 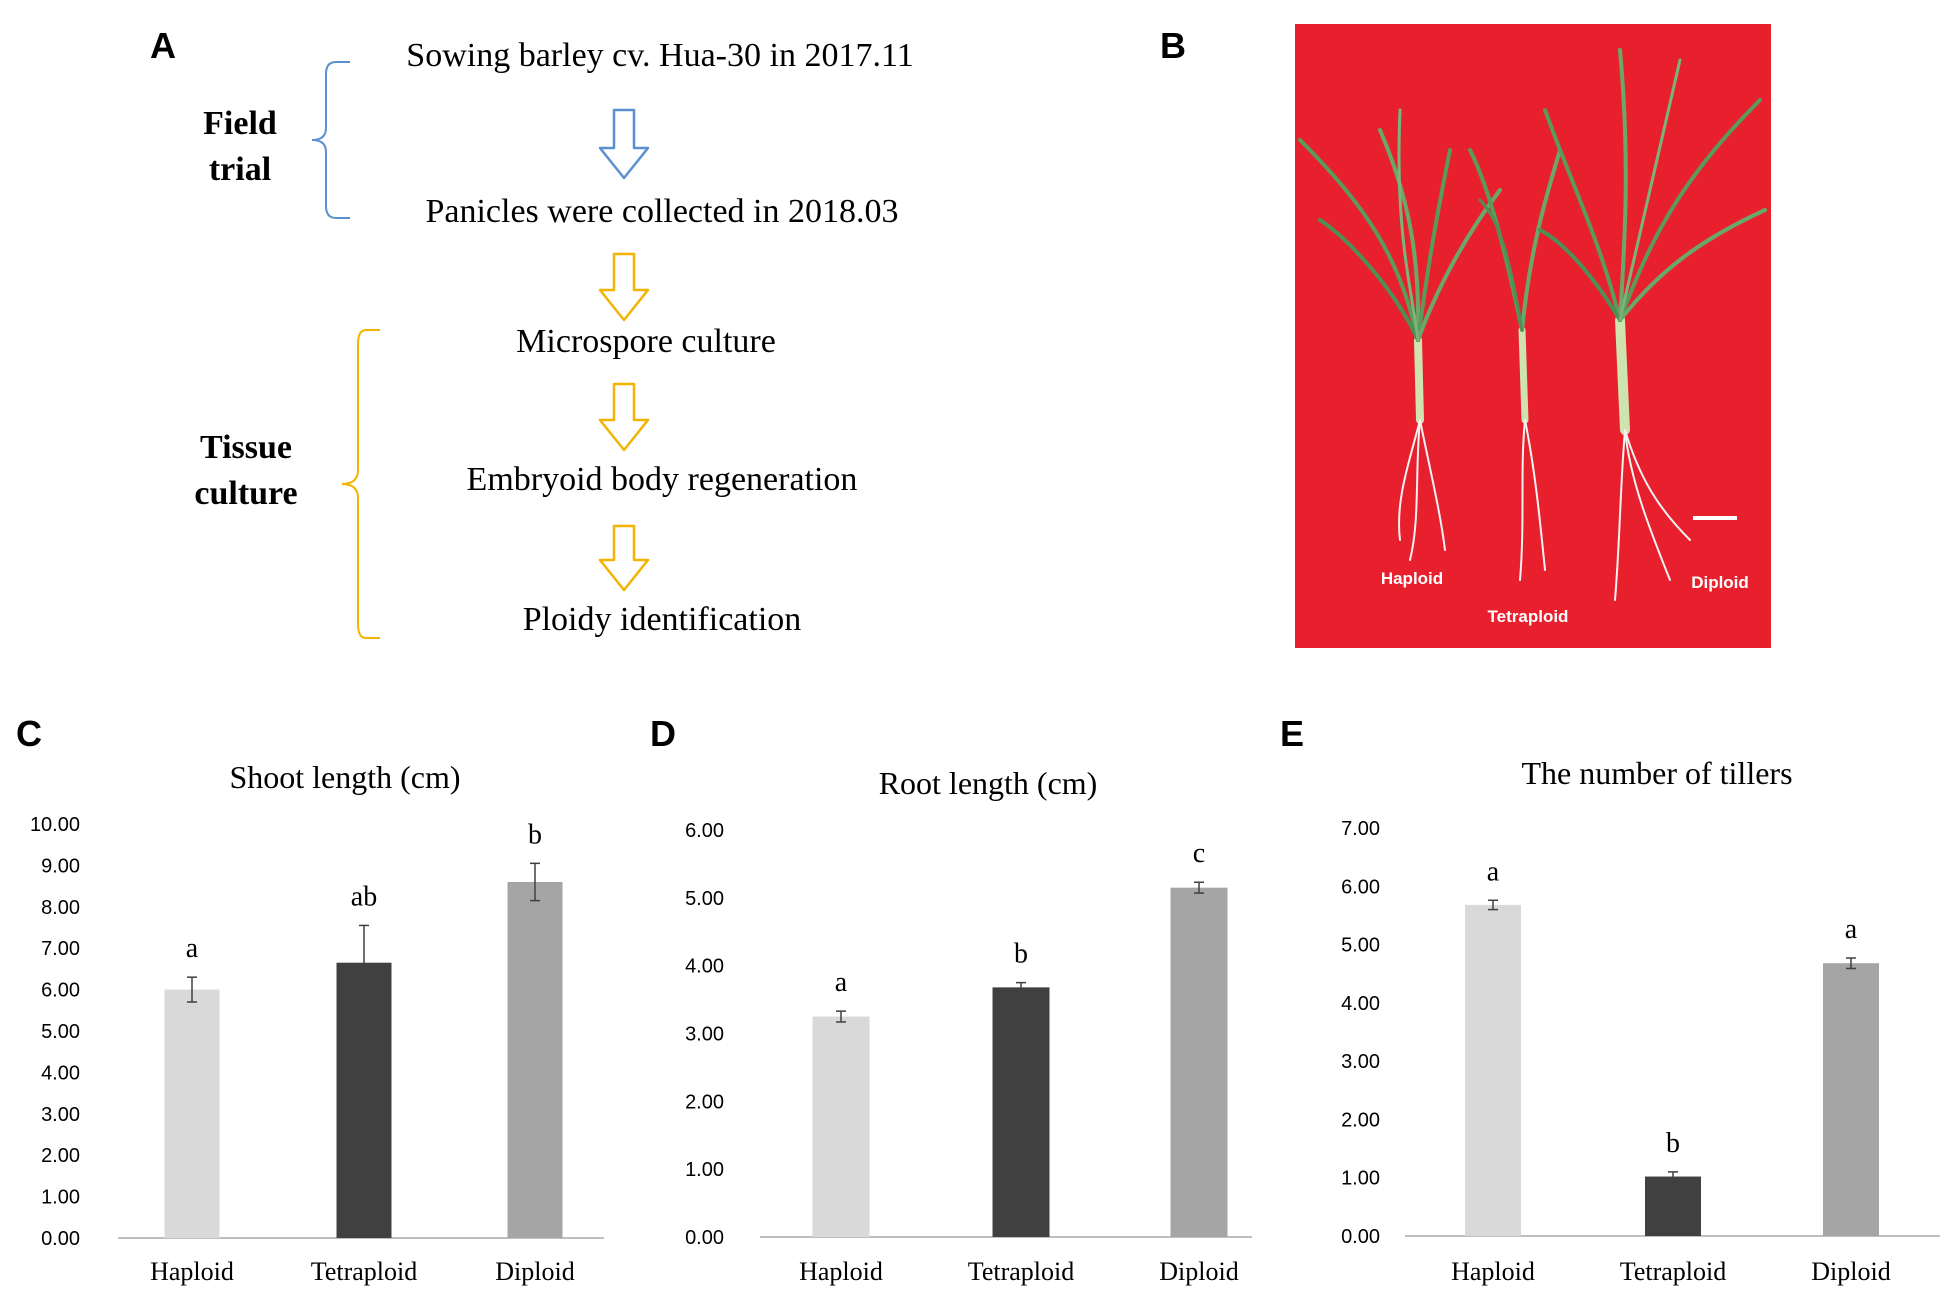 I want to click on photo-label-tetraploid: Tetraploid, so click(x=1528, y=616).